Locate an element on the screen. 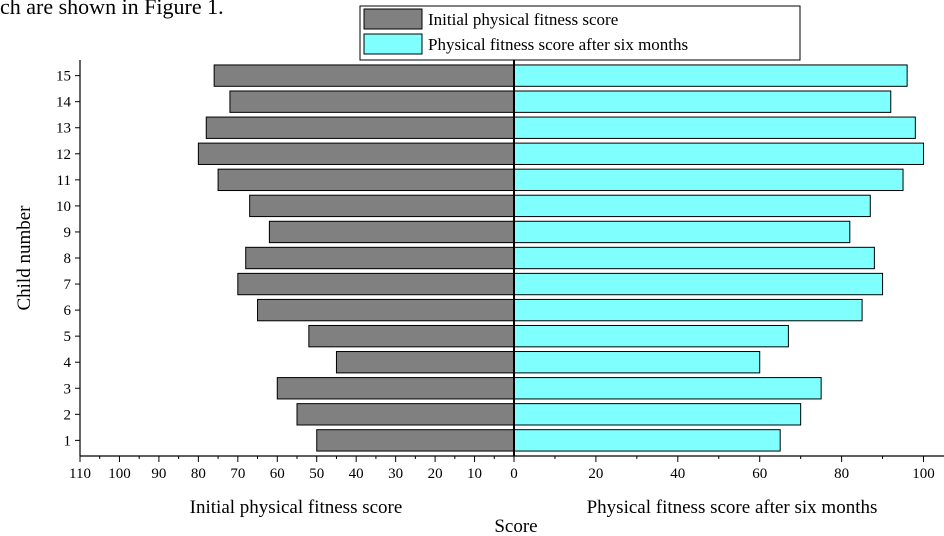 This screenshot has width=944, height=536. x-tick-label-right: 0 is located at coordinates (514, 474).